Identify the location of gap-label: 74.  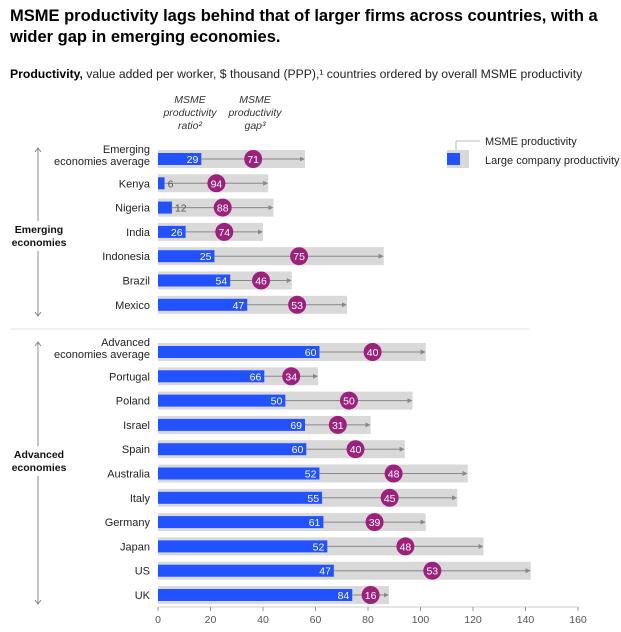
(224, 233).